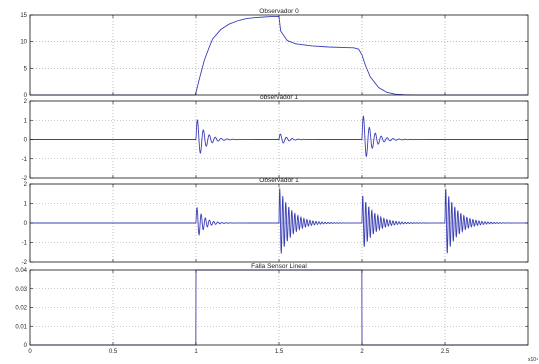  Describe the element at coordinates (26, 69) in the screenshot. I see `y-tick-label: 5` at that location.